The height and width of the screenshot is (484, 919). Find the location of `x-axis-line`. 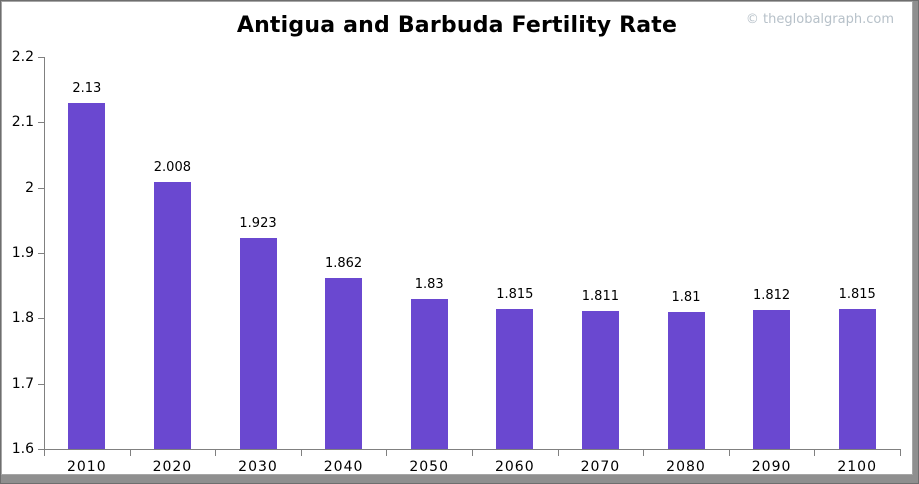

x-axis-line is located at coordinates (472, 449).